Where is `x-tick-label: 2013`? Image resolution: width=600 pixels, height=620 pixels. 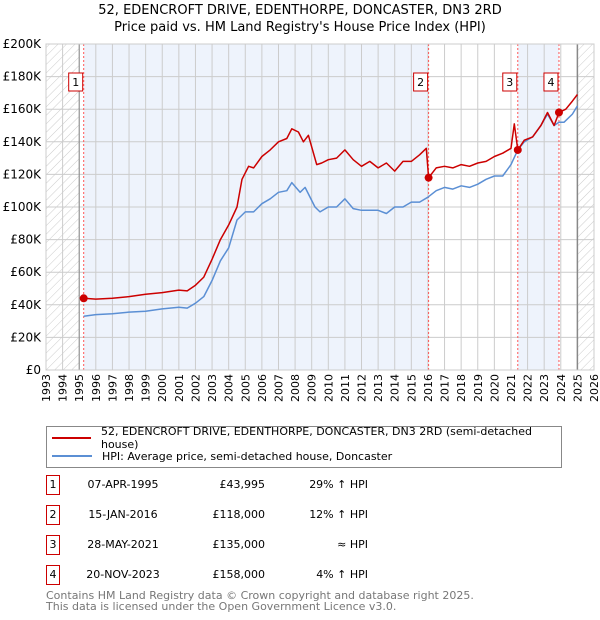 x-tick-label: 2013 is located at coordinates (378, 388).